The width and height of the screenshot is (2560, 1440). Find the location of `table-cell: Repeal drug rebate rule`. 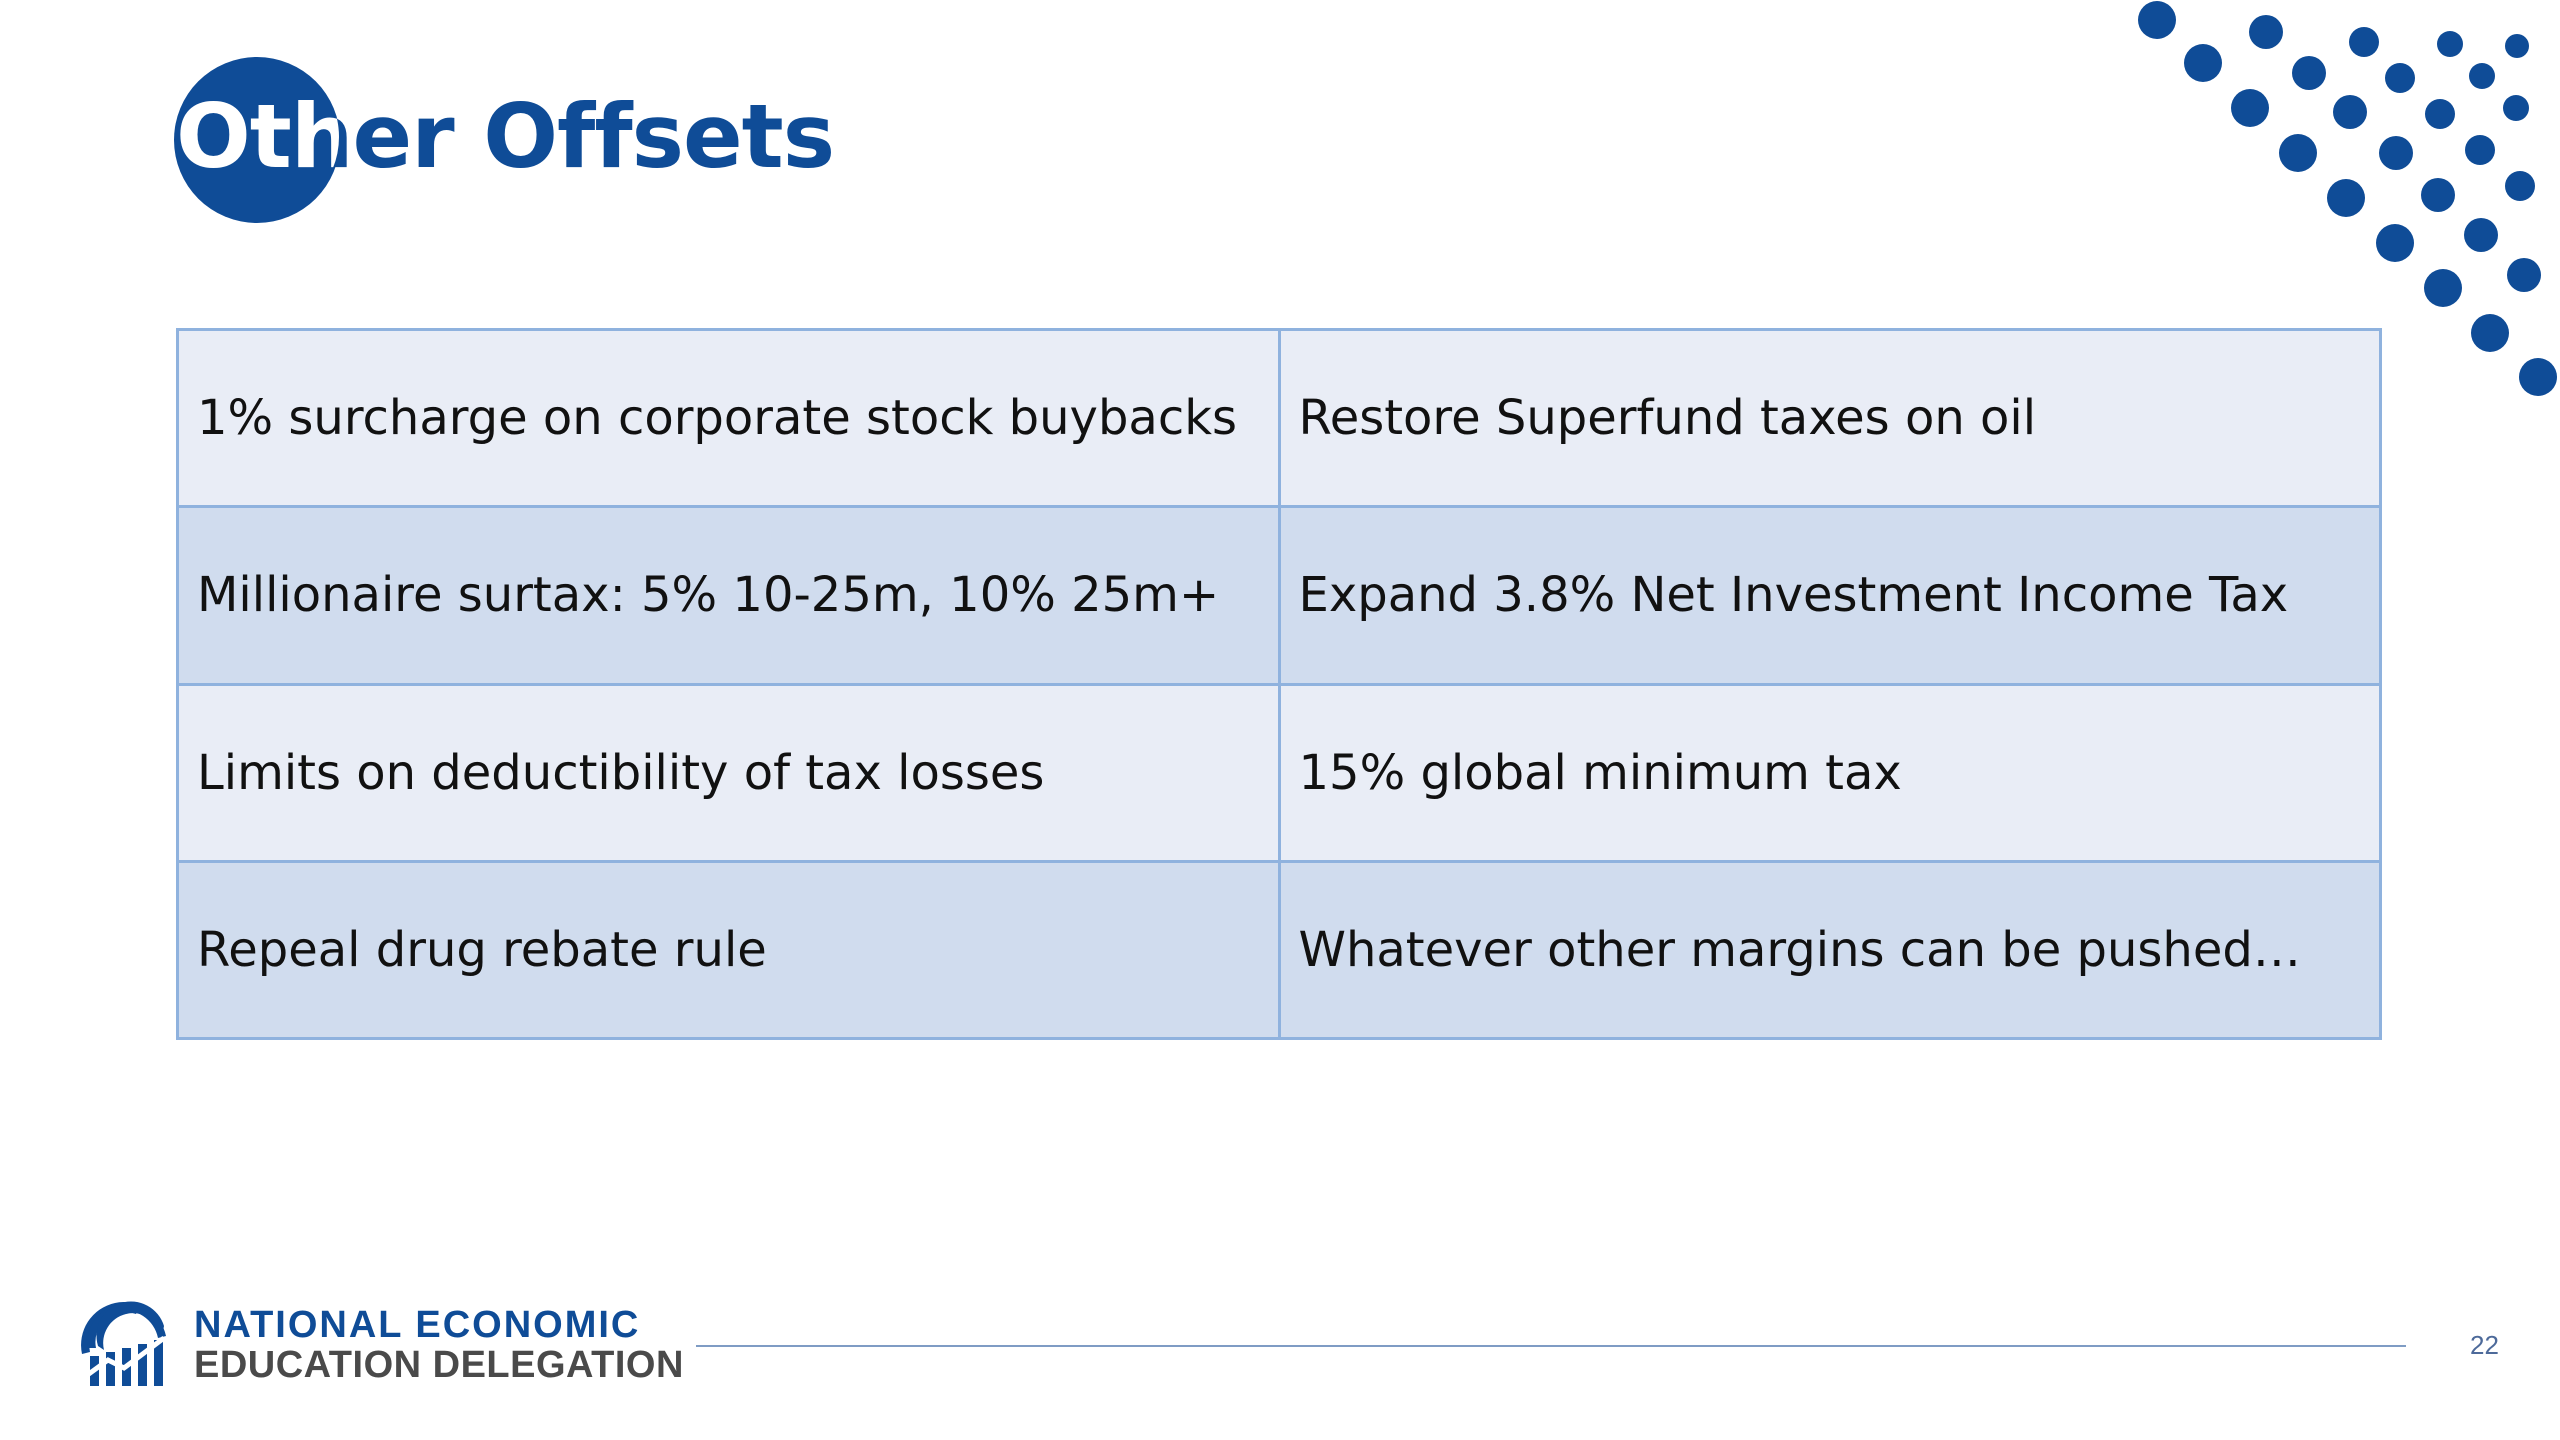

table-cell: Repeal drug rebate rule is located at coordinates (728, 950).